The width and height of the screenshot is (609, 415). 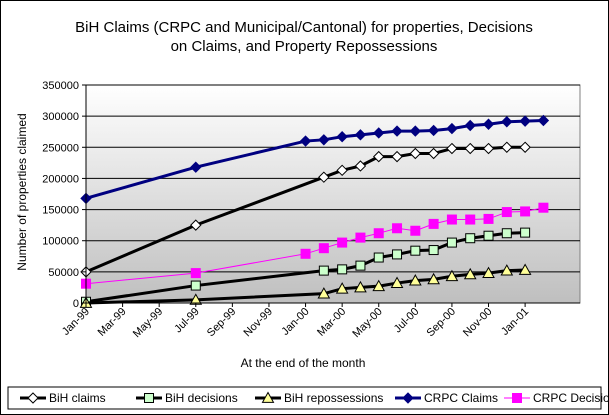 What do you see at coordinates (461, 398) in the screenshot?
I see `legend-label: CRPC Claims` at bounding box center [461, 398].